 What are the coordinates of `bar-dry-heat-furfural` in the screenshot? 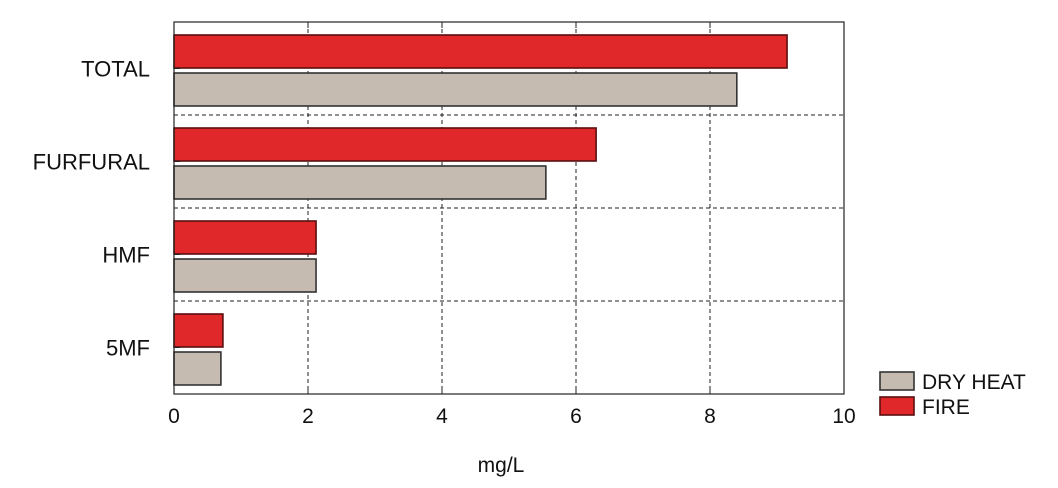 It's located at (360, 182).